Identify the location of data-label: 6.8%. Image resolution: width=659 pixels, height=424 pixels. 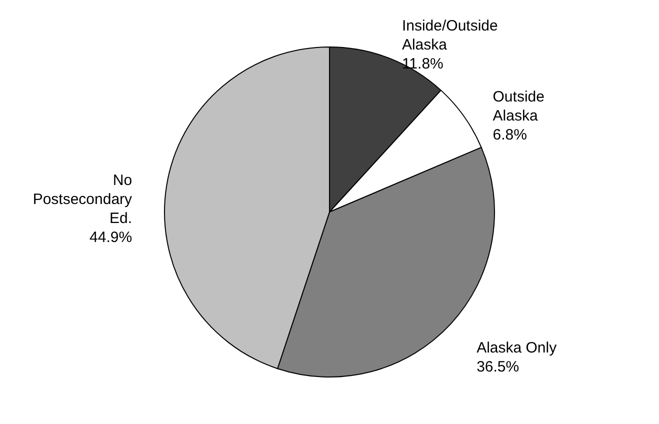
(509, 135).